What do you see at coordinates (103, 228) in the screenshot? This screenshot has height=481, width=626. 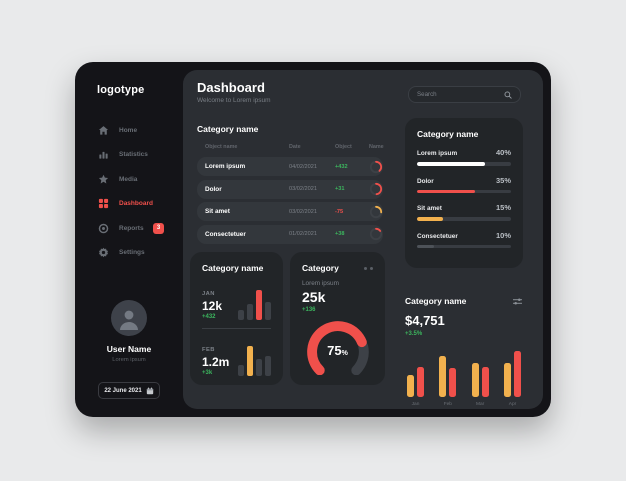 I see `target-icon` at bounding box center [103, 228].